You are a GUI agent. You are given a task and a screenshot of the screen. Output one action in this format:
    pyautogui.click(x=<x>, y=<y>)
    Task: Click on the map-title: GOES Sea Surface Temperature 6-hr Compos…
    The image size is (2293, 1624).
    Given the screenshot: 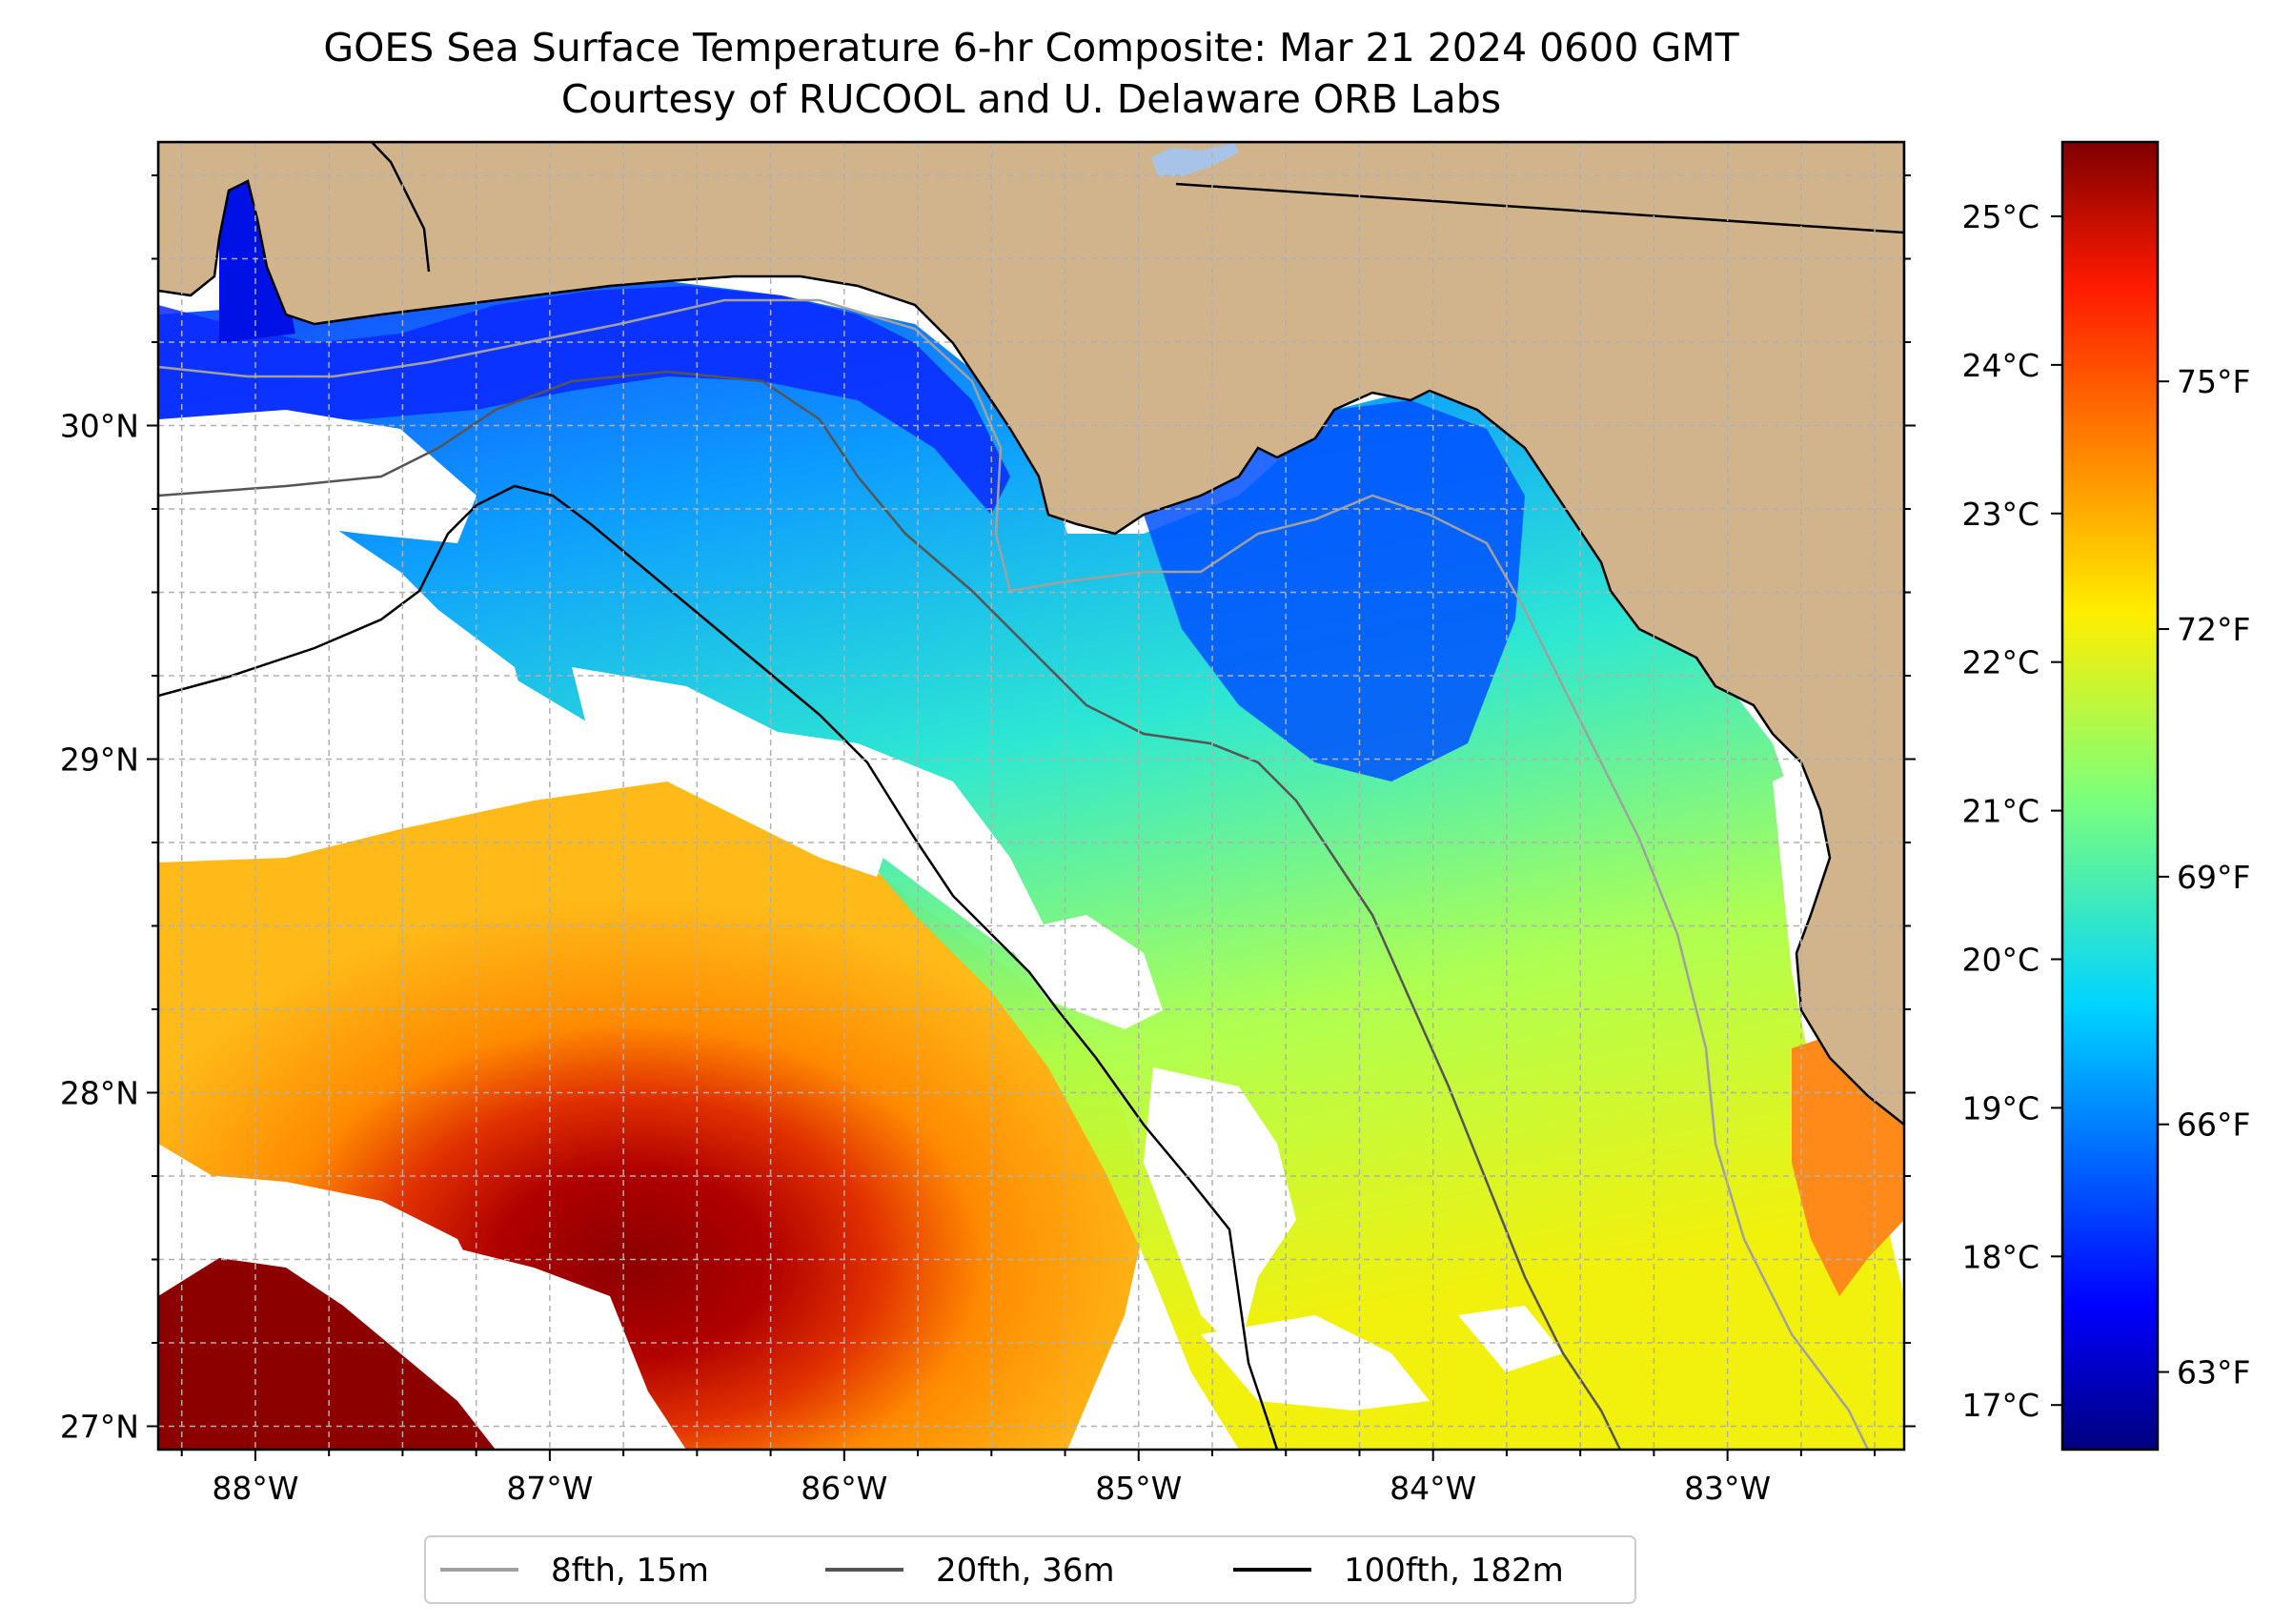 What is the action you would take?
    pyautogui.click(x=1031, y=48)
    